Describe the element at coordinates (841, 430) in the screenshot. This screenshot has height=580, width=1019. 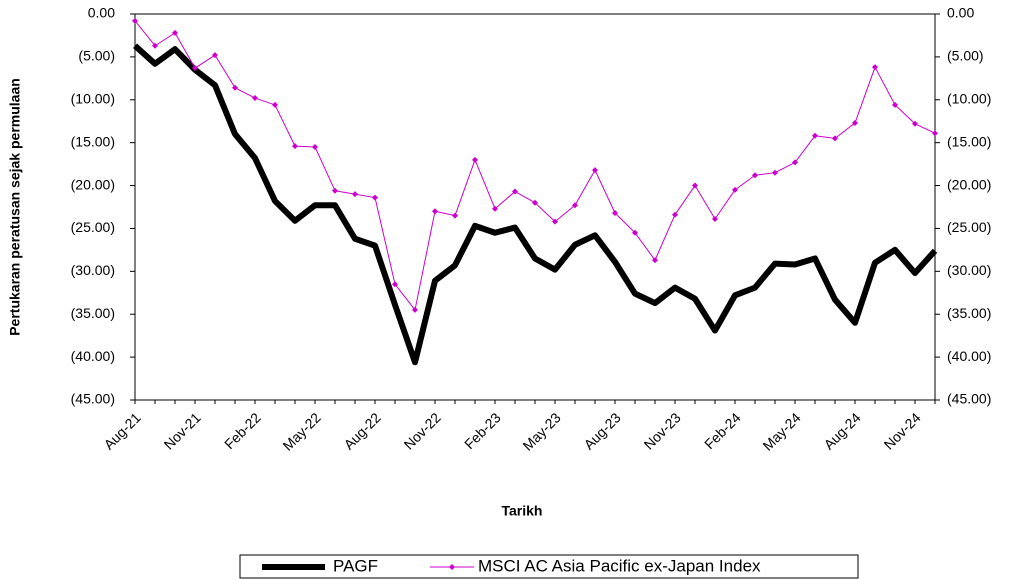
I see `x-tick-label: Aug-24` at that location.